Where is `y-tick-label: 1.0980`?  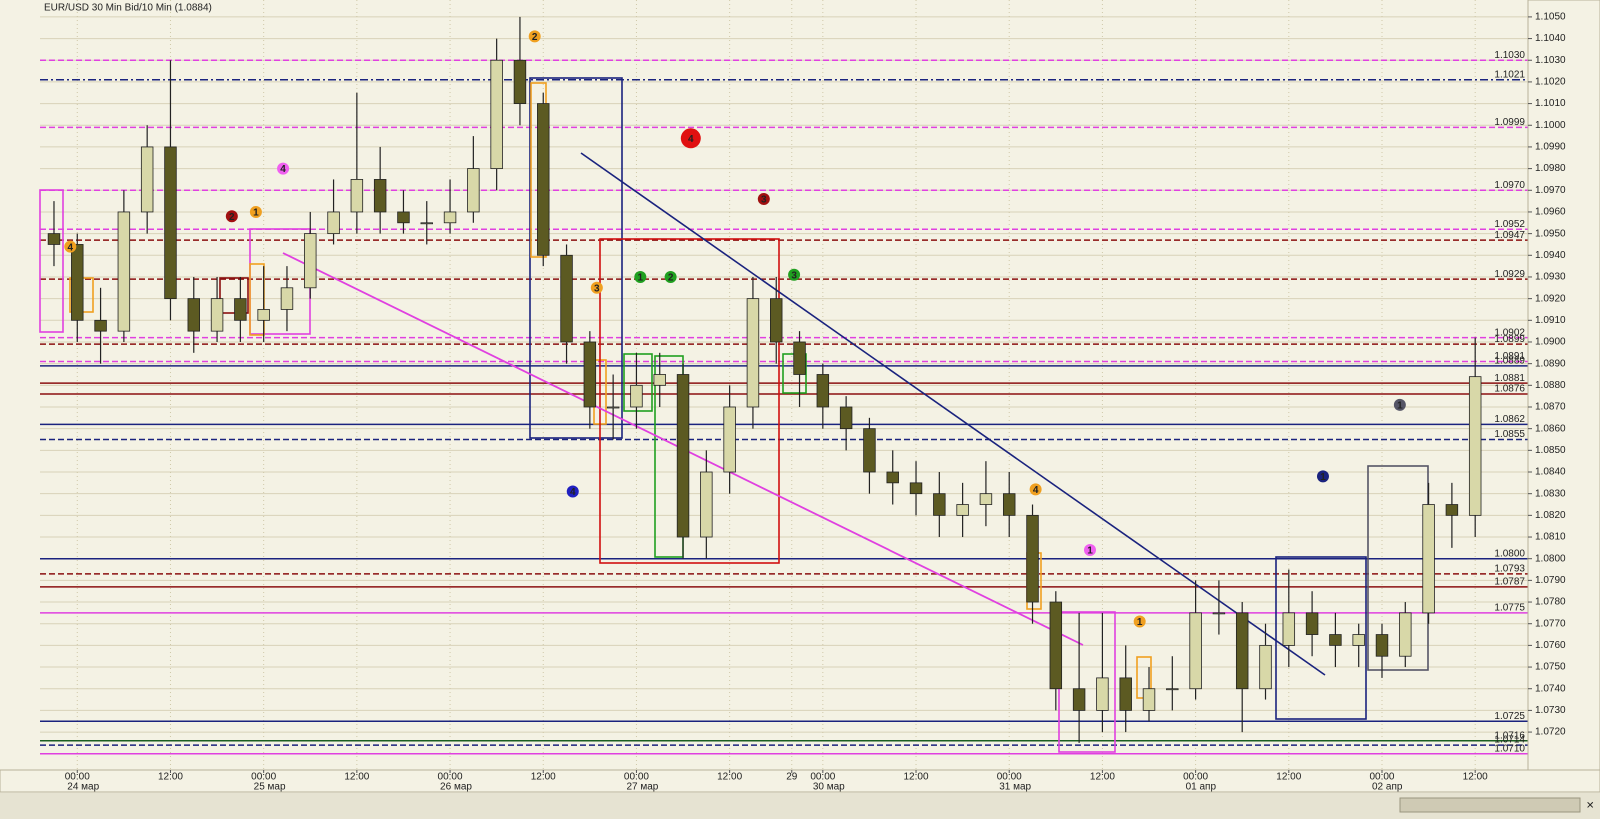 y-tick-label: 1.0980 is located at coordinates (1550, 168).